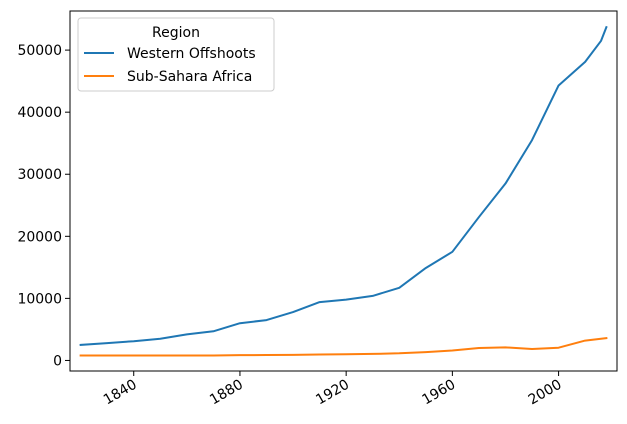 The image size is (627, 424). Describe the element at coordinates (39, 175) in the screenshot. I see `y-tick-label: 30000` at that location.